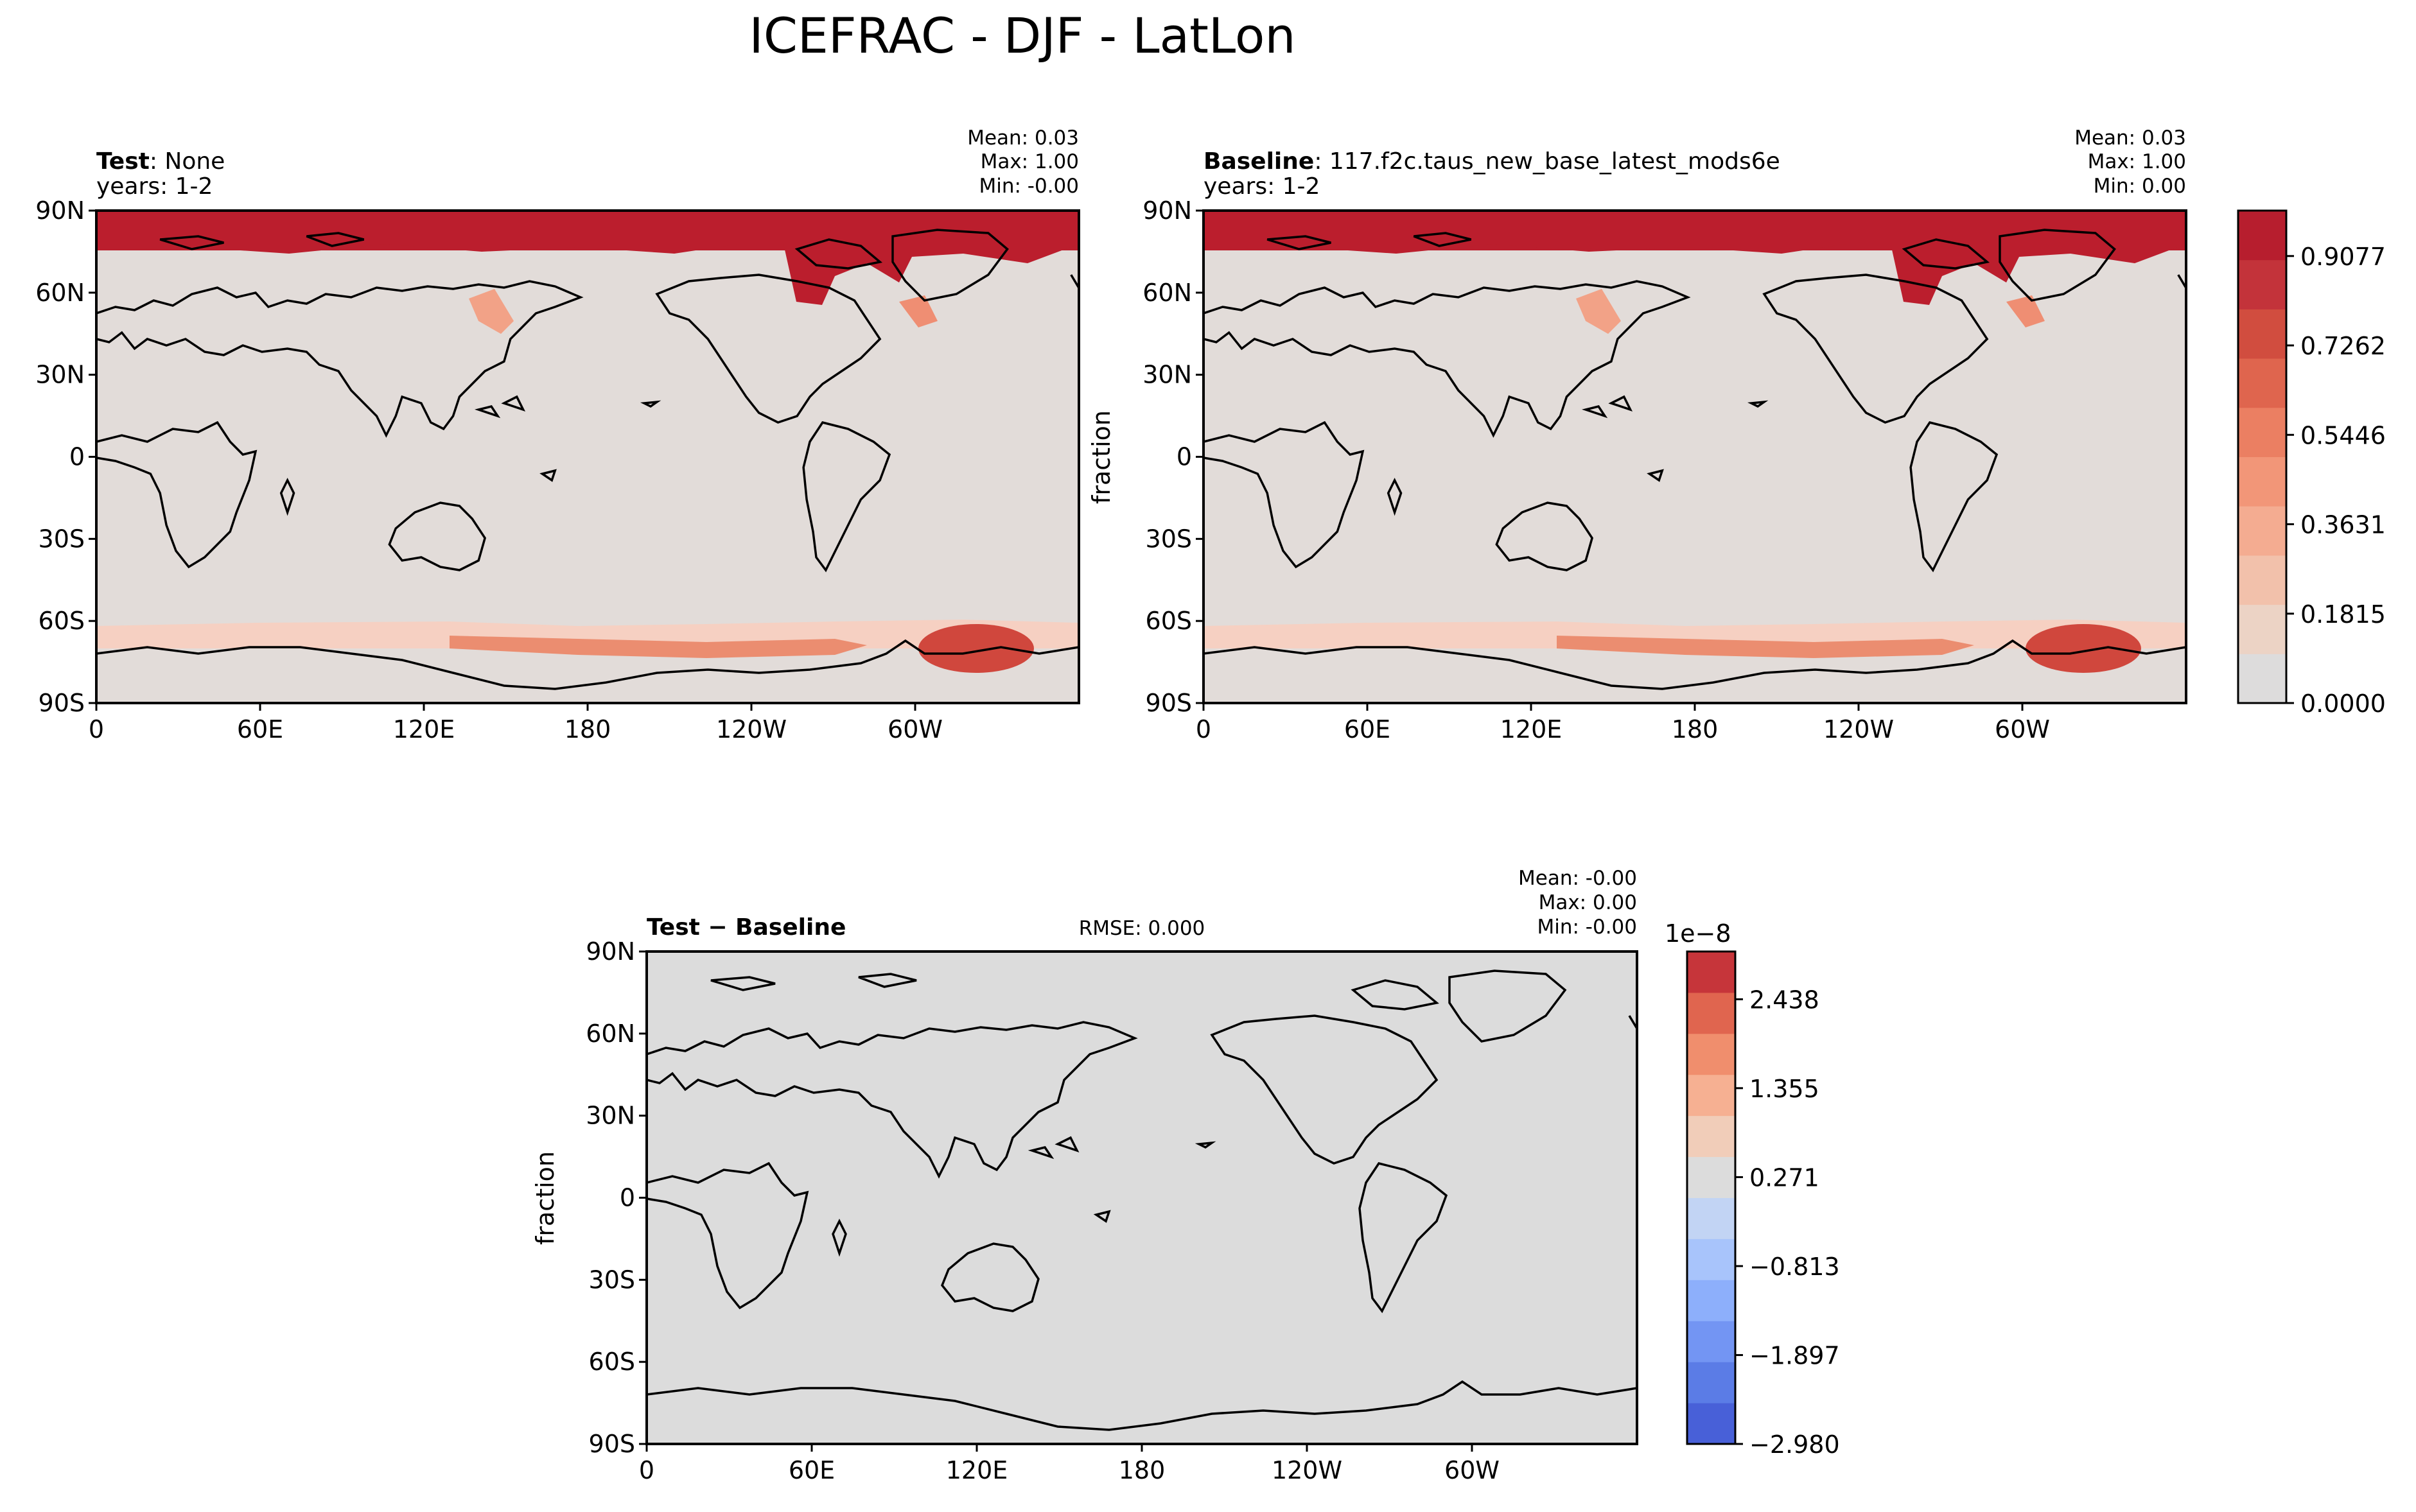  What do you see at coordinates (918, 311) in the screenshot?
I see `sea-ice-margin-atlantic` at bounding box center [918, 311].